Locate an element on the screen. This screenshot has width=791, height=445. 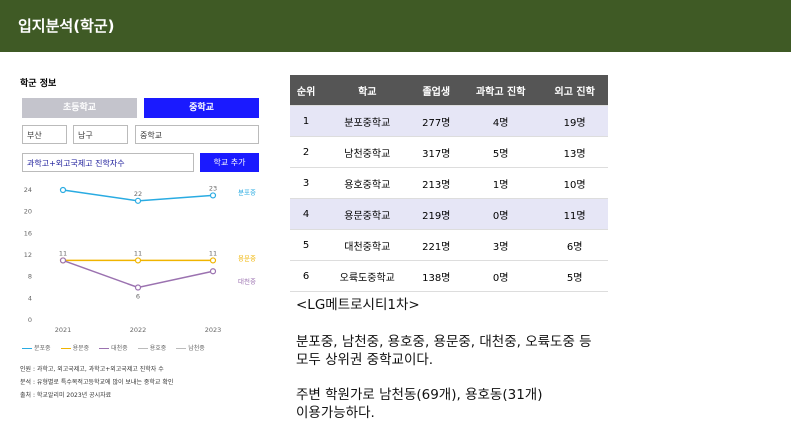
cell: 6명 is located at coordinates (574, 245).